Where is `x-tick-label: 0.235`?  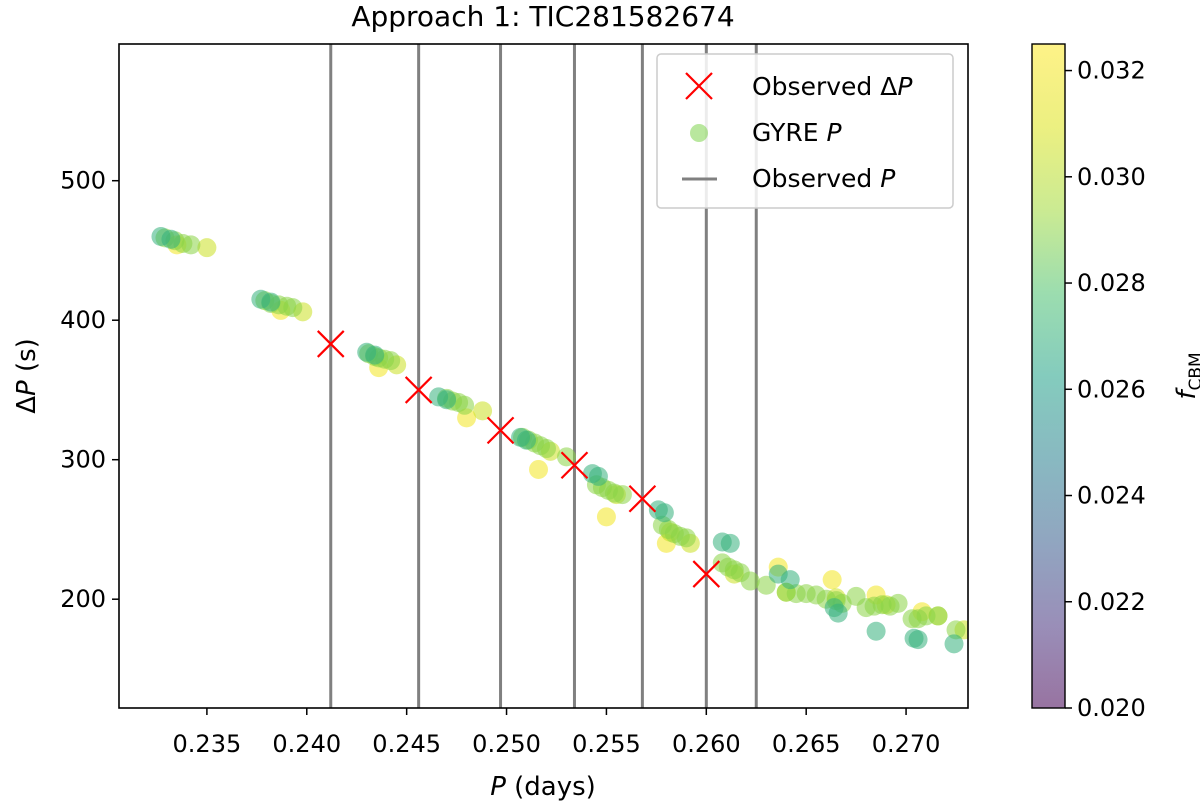
x-tick-label: 0.235 is located at coordinates (207, 744).